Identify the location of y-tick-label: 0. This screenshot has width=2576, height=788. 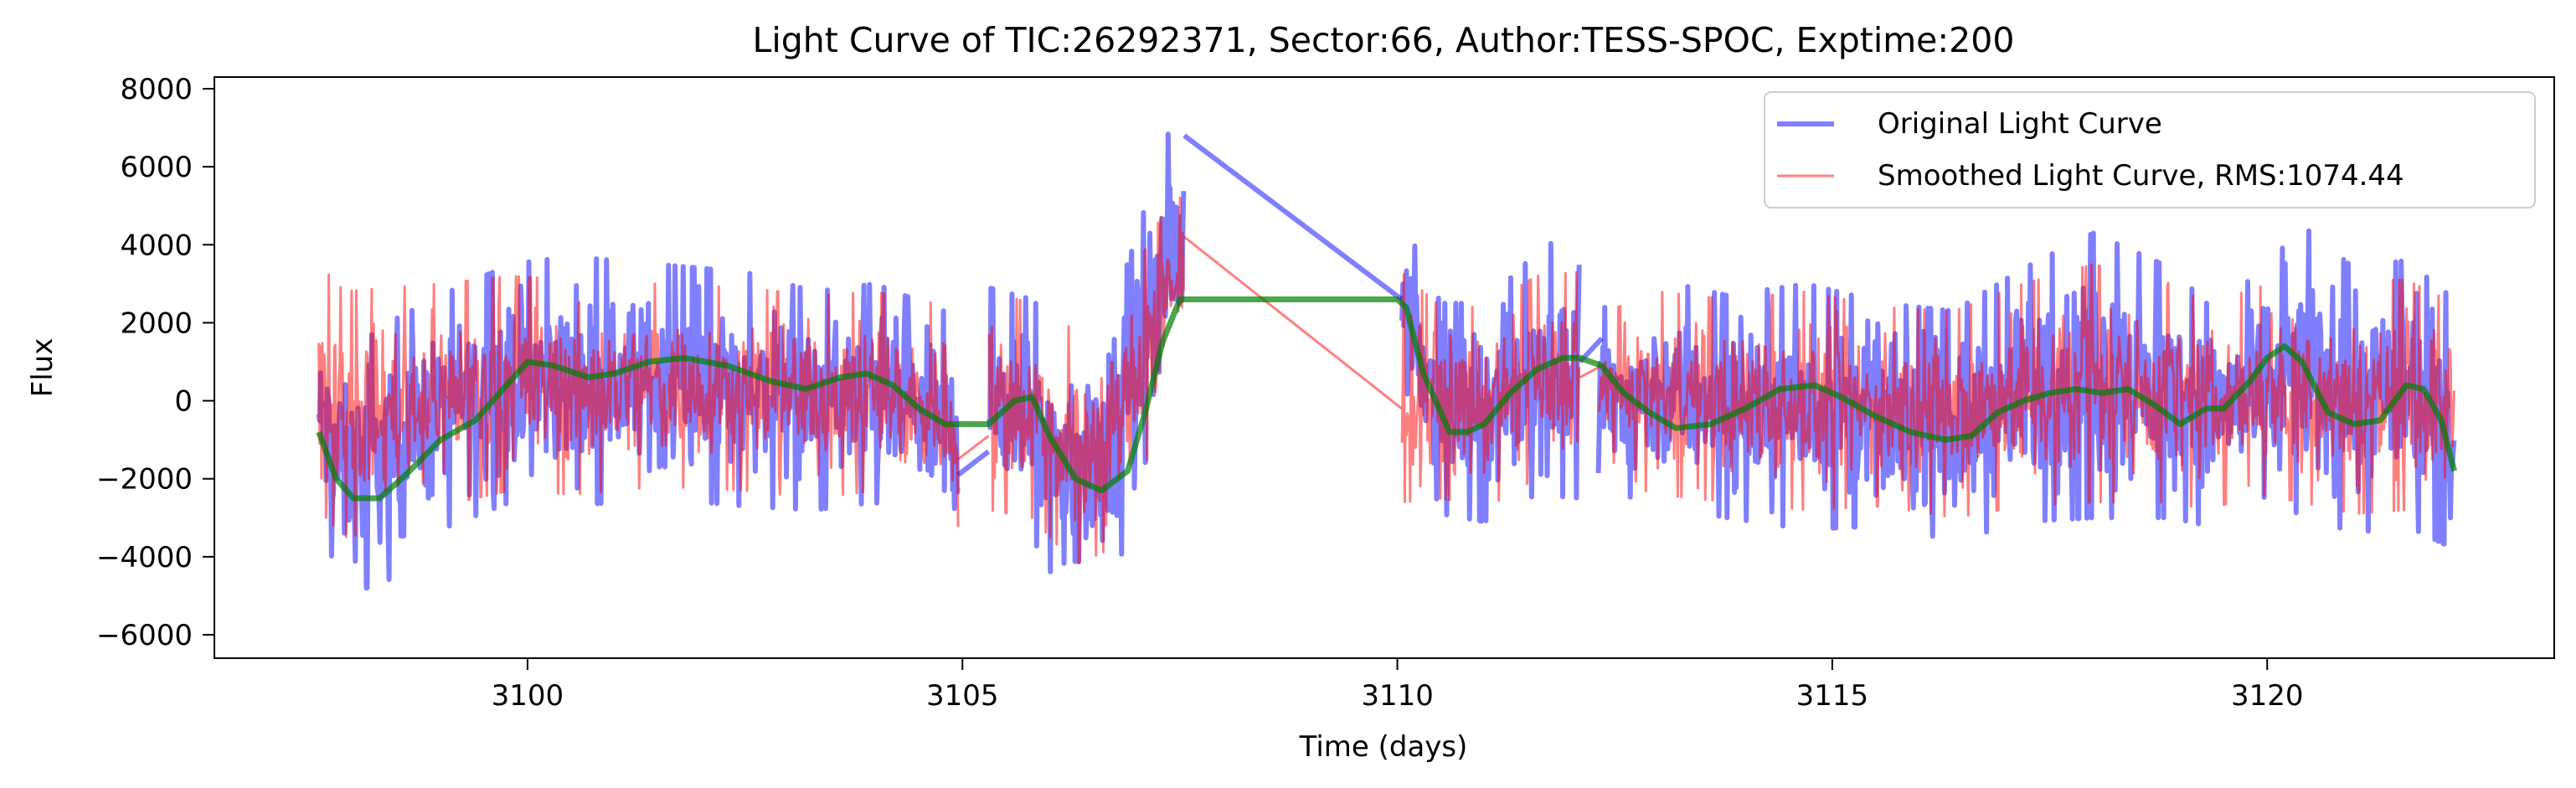
(183, 402).